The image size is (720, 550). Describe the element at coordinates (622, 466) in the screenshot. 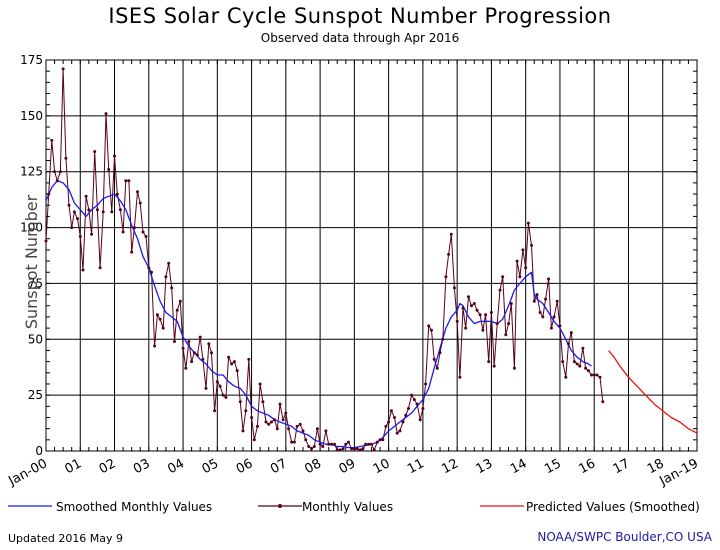

I see `x-tick-label: 17` at that location.